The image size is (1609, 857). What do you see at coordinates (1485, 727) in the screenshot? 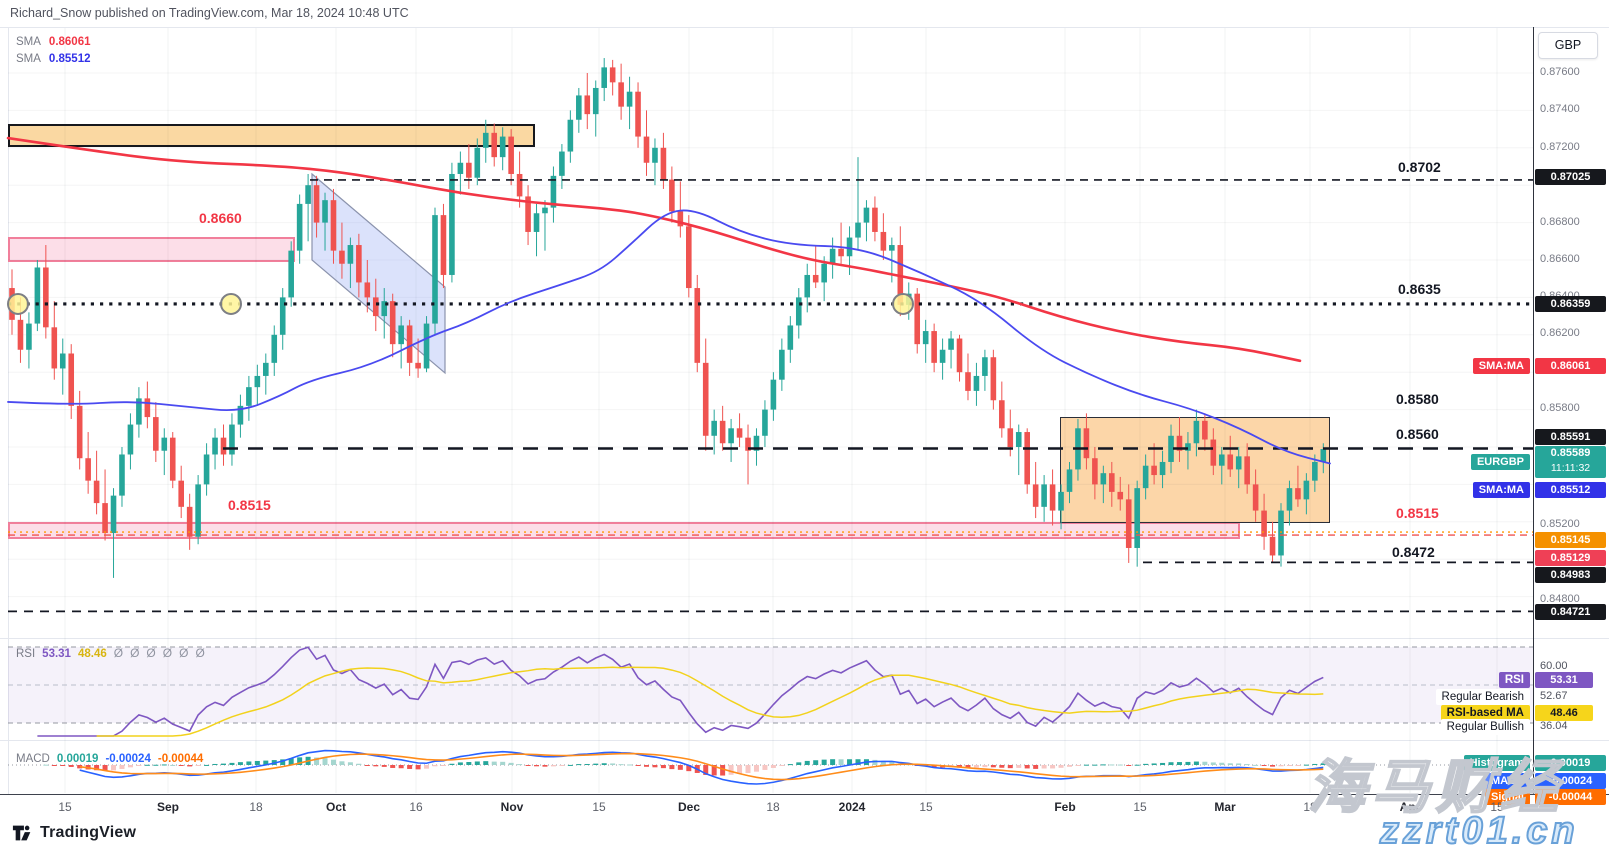
I see `rsi-chip-regular-bullish: Regular Bullish` at bounding box center [1485, 727].